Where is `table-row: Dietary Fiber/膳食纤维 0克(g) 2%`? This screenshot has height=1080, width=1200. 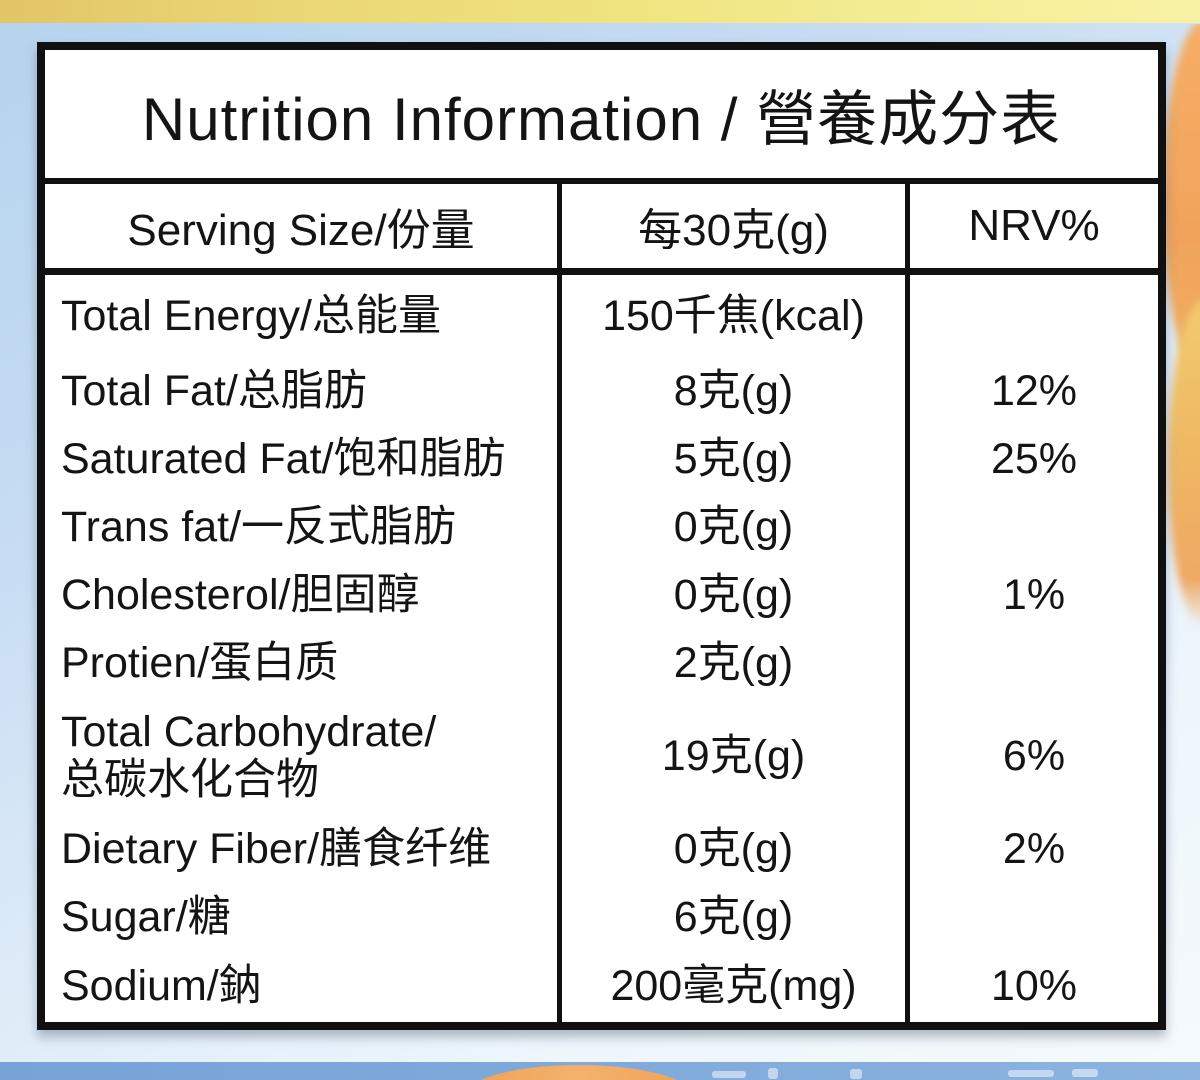
table-row: Dietary Fiber/膳食纤维 0克(g) 2% is located at coordinates (601, 849).